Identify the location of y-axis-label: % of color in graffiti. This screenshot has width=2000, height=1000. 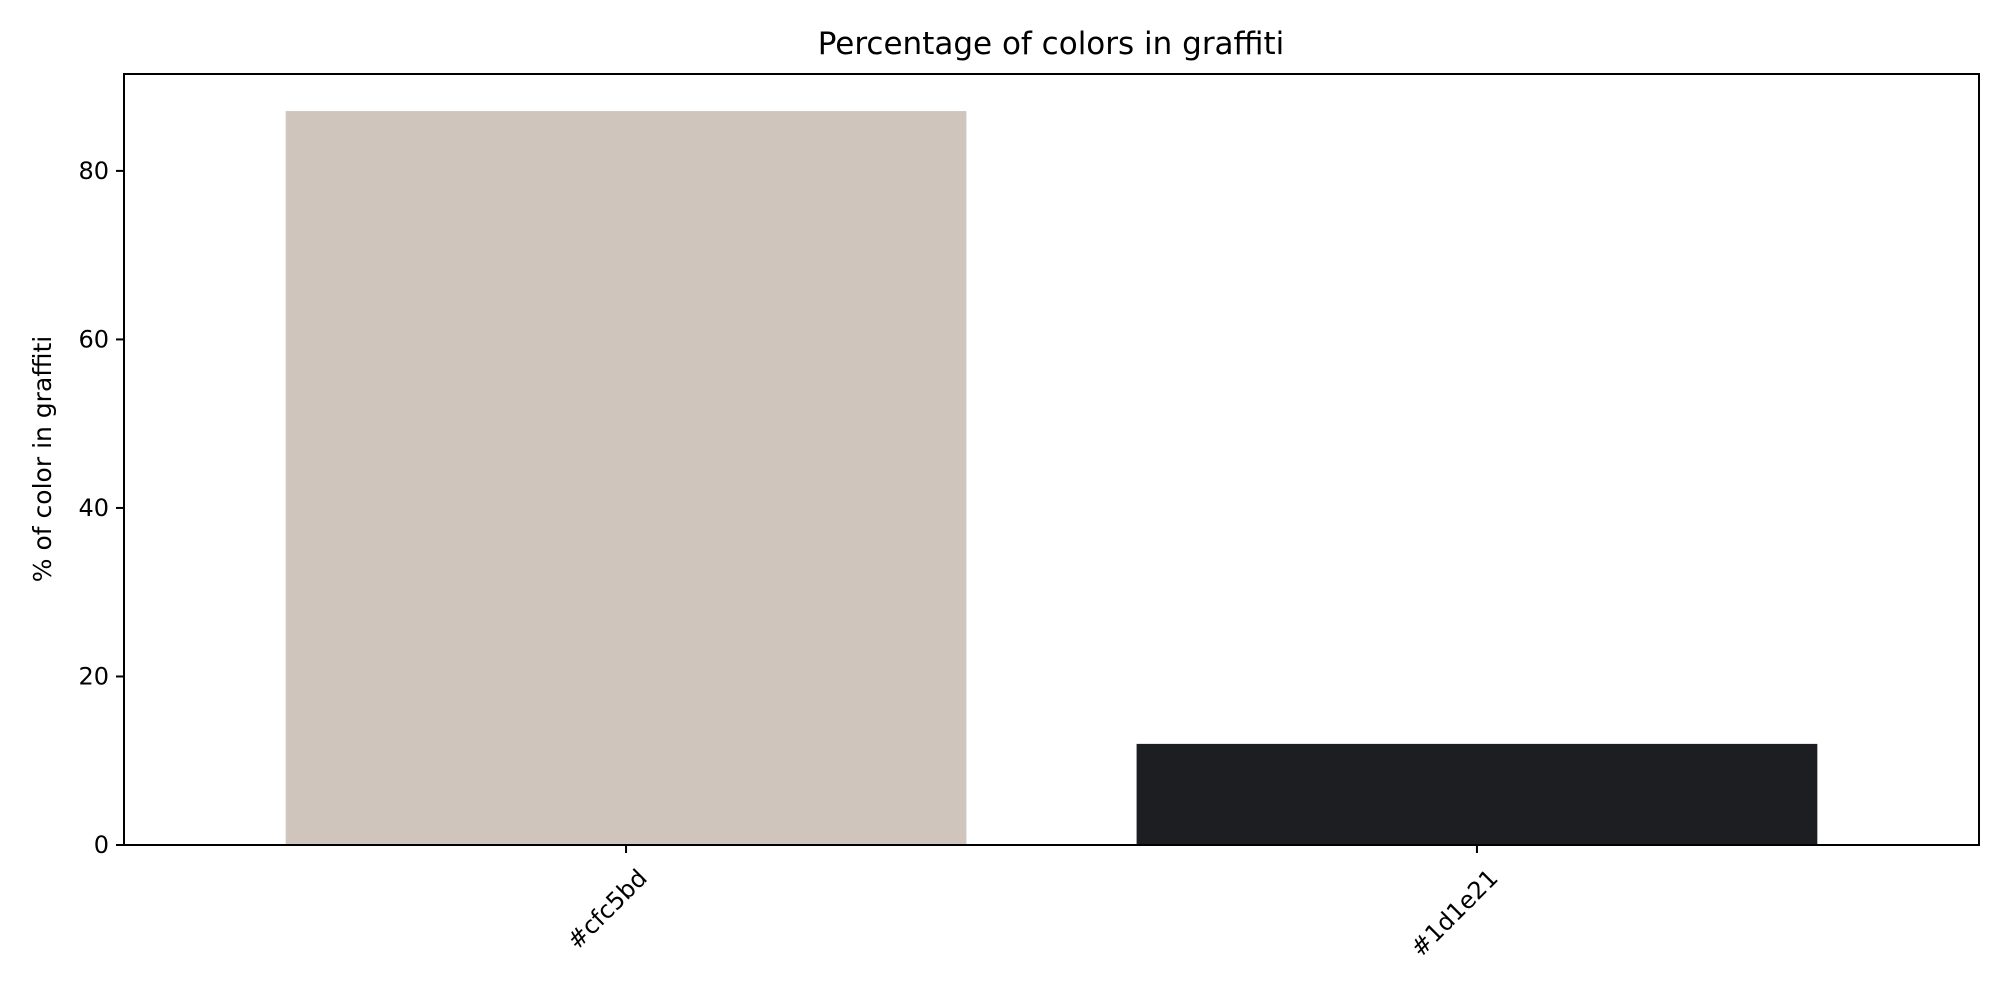
(42, 459).